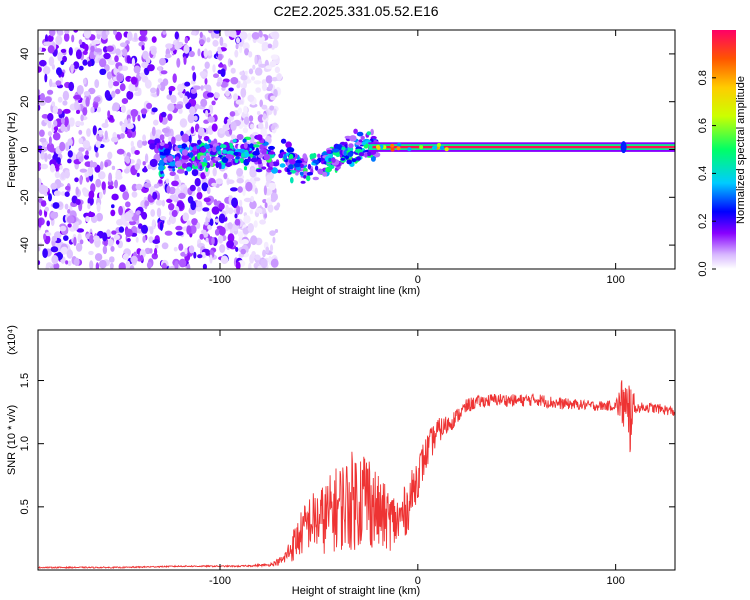  Describe the element at coordinates (25, 245) in the screenshot. I see `y-tick-label: -40` at that location.